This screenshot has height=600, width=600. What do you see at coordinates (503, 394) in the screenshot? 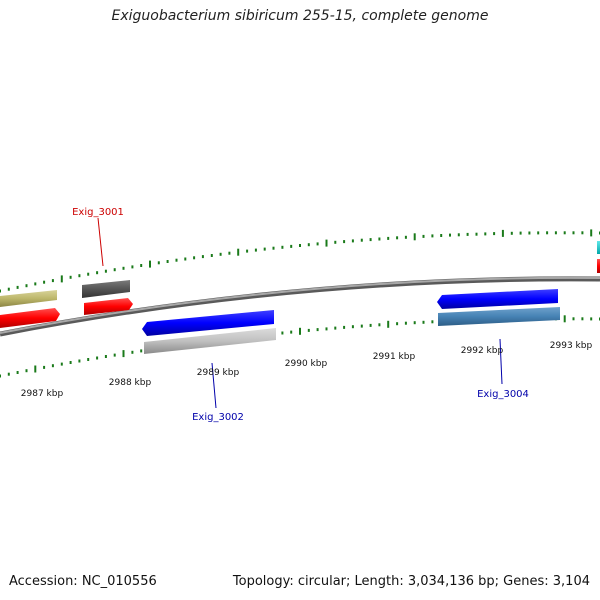
I see `gene-label-exig-3004: Exig_3004` at bounding box center [503, 394].